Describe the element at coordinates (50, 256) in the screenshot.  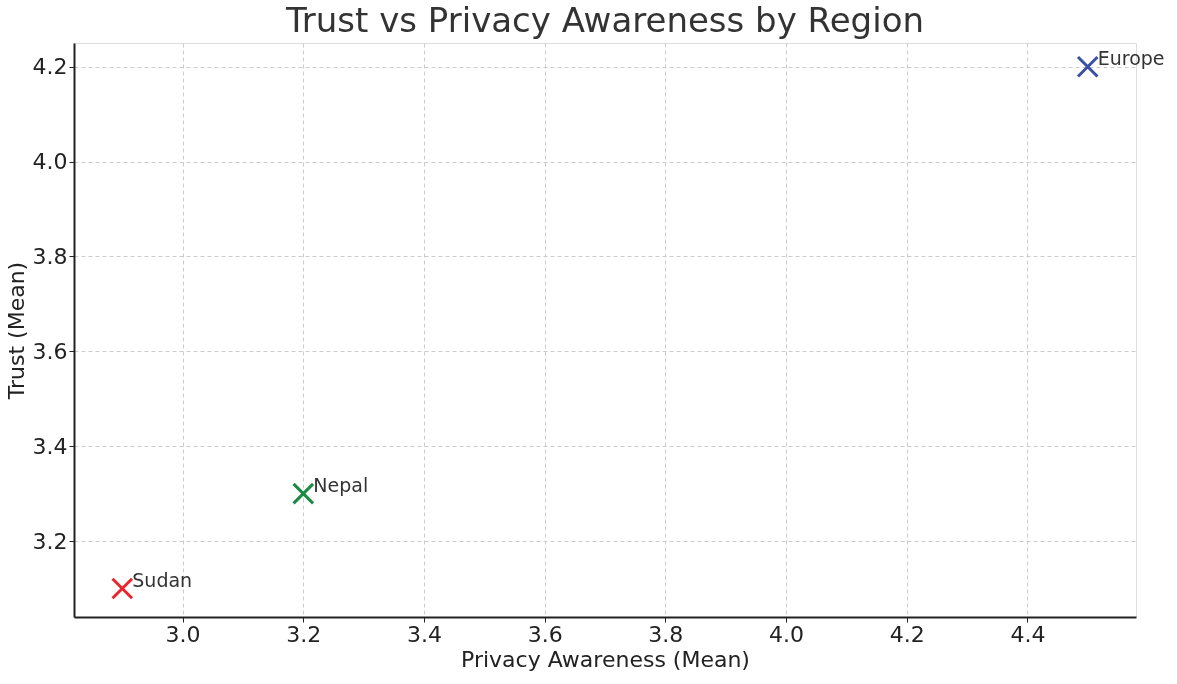
I see `y-tick-label: 3.8` at that location.